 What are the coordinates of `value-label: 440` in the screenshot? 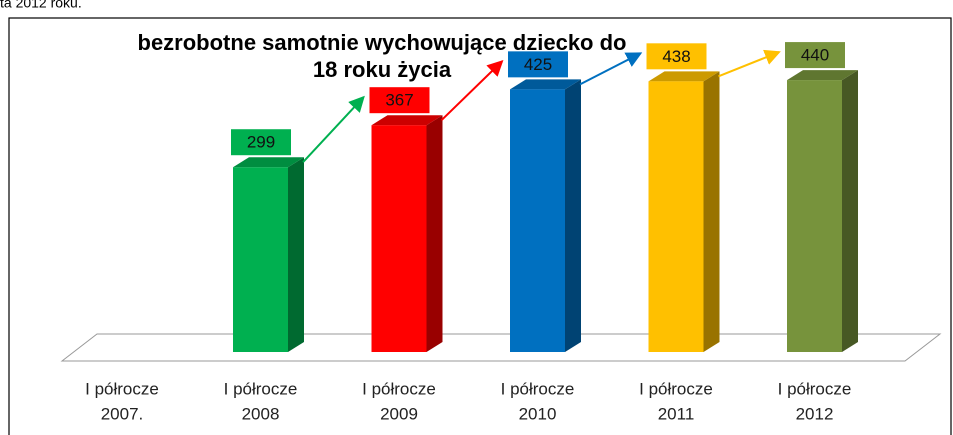 It's located at (815, 55).